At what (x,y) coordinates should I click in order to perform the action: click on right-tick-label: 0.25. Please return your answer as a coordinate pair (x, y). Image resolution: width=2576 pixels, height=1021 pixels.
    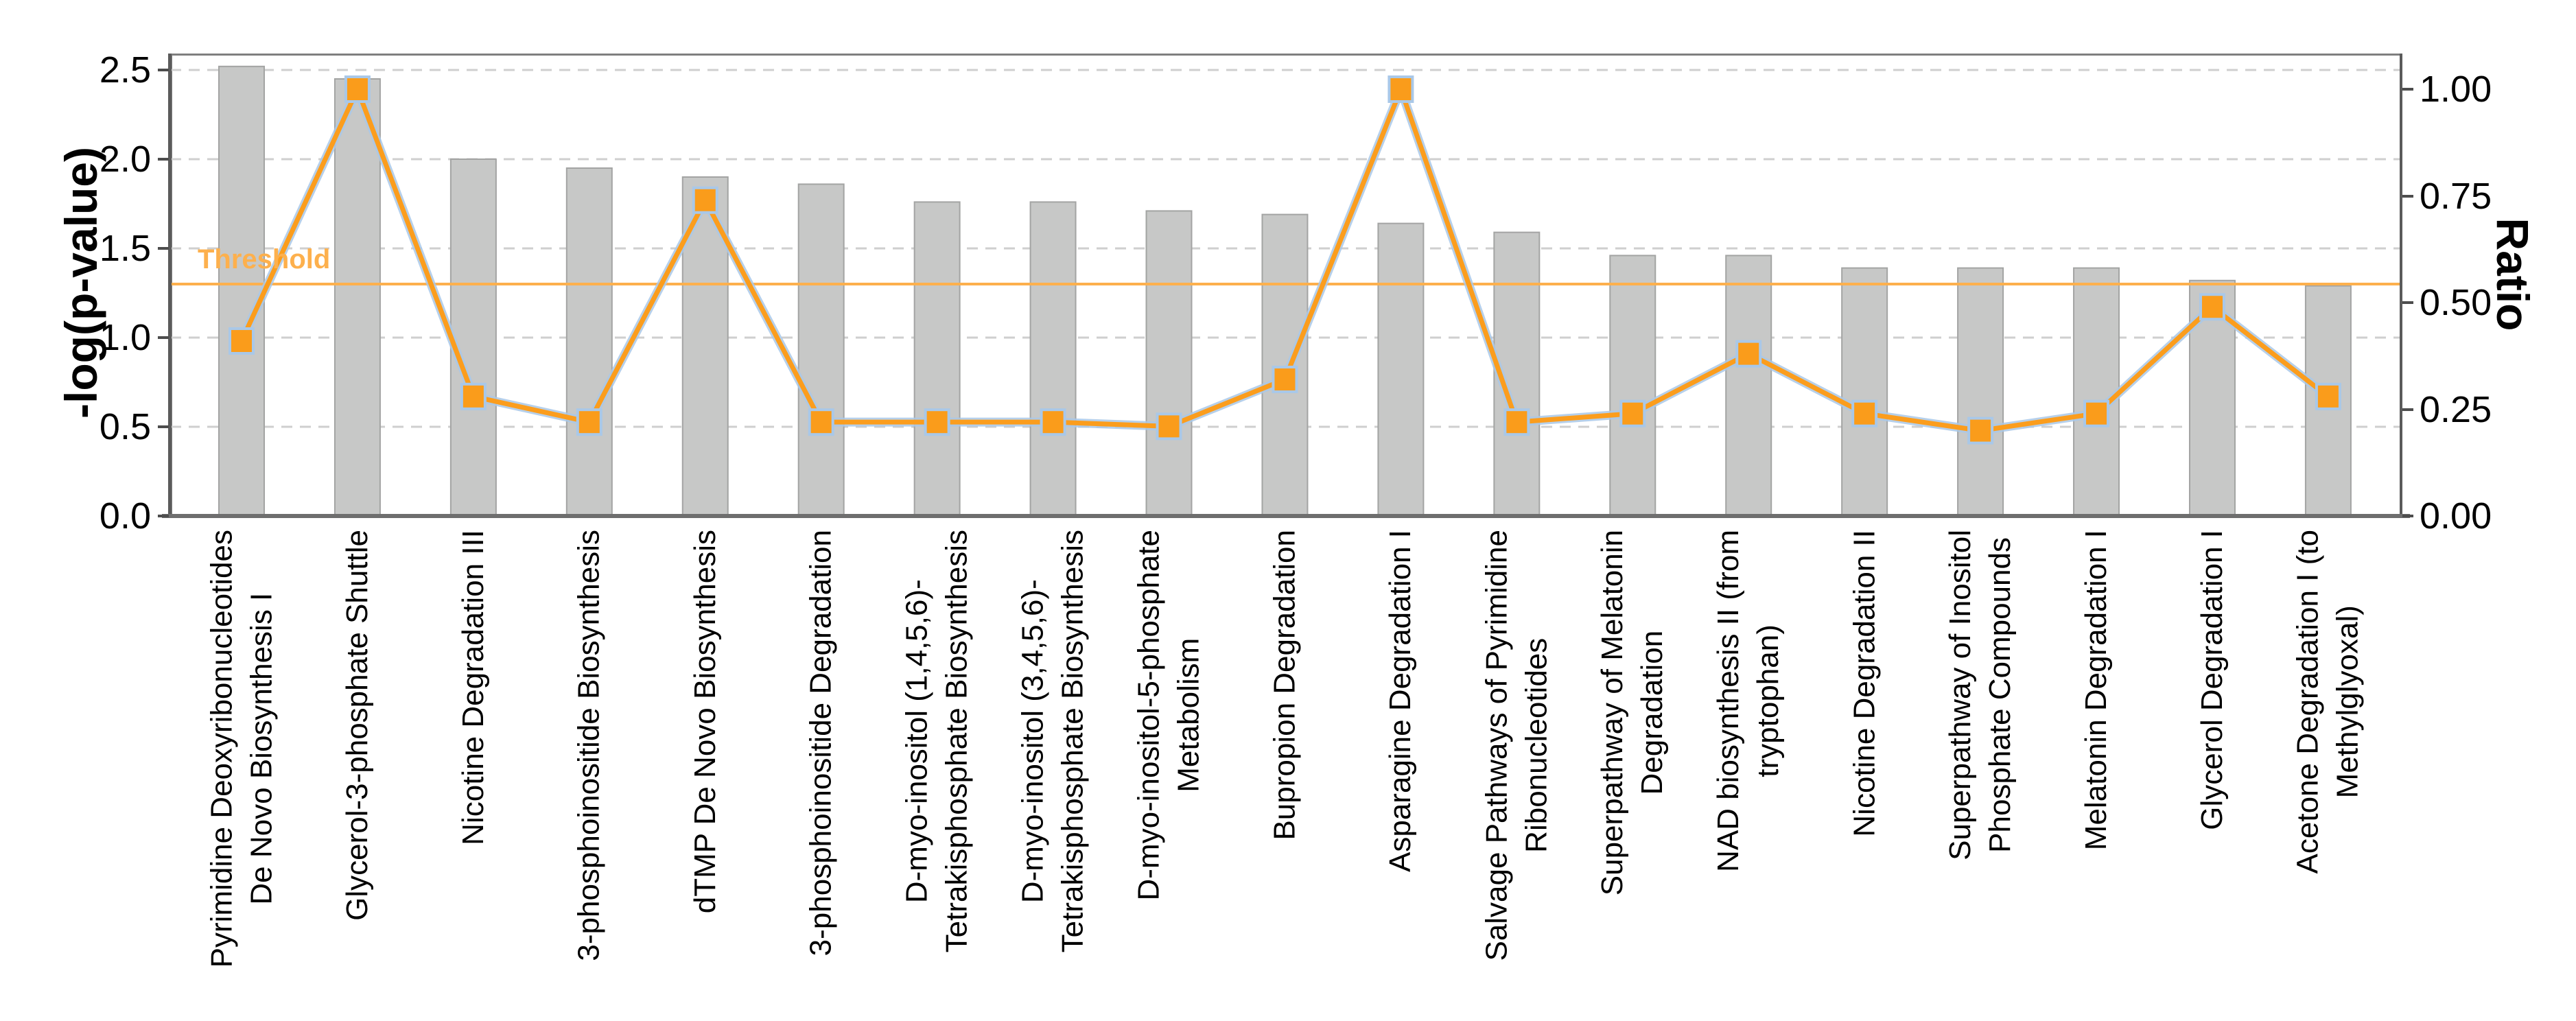
    Looking at the image, I should click on (2456, 409).